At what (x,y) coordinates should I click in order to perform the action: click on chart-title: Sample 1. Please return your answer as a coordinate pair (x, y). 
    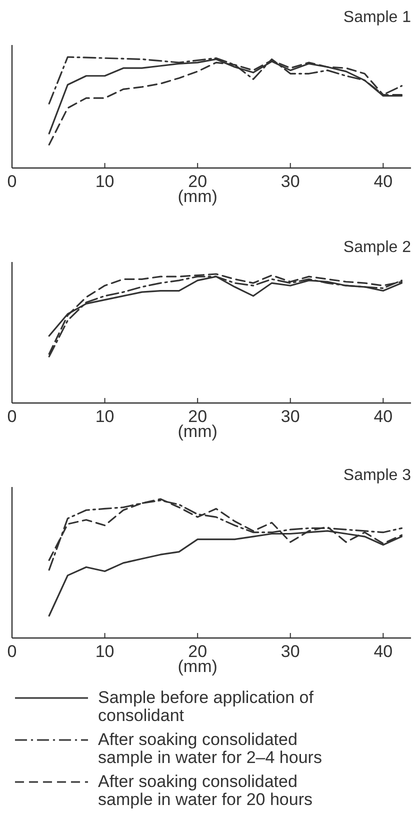
    Looking at the image, I should click on (377, 17).